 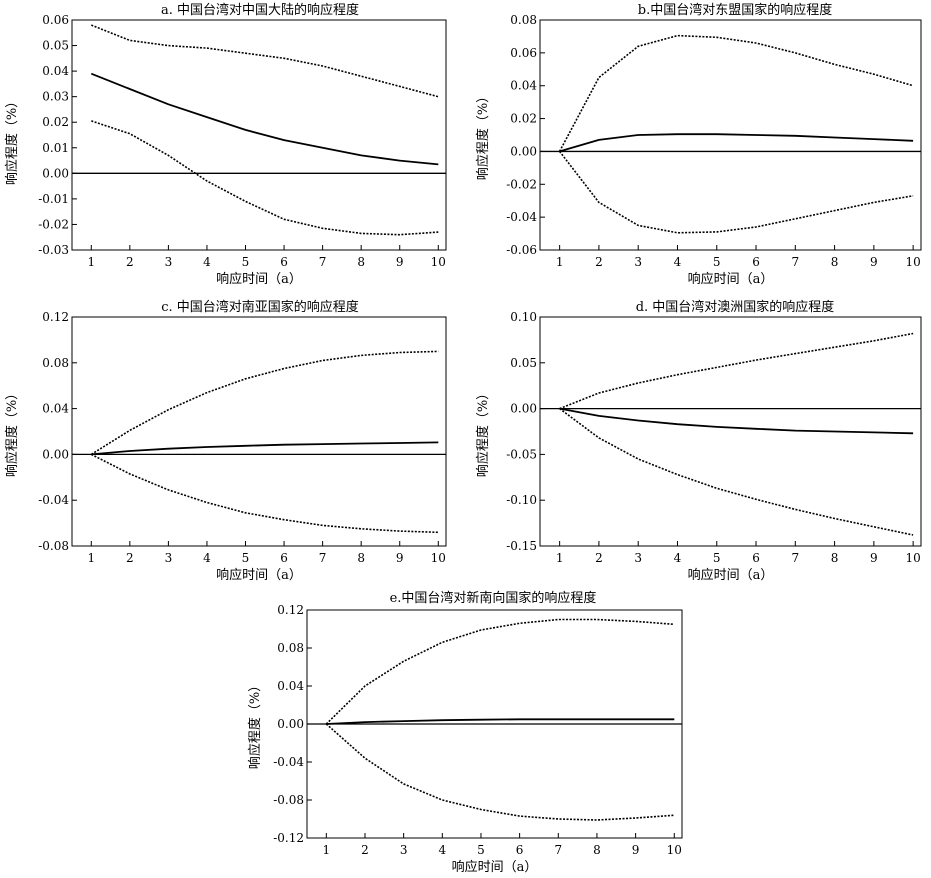 What do you see at coordinates (55, 148) in the screenshot?
I see `y-tick-label: 0.01` at bounding box center [55, 148].